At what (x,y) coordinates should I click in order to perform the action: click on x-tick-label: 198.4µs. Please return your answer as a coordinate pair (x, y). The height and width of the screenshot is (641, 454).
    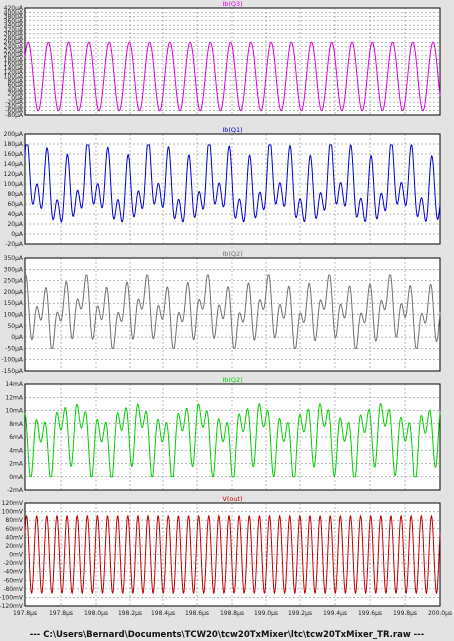
    Looking at the image, I should click on (163, 613).